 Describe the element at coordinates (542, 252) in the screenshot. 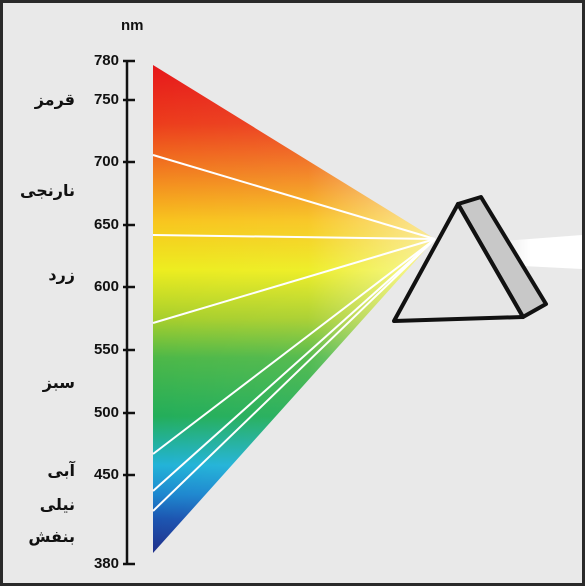

I see `white-light-beam` at that location.